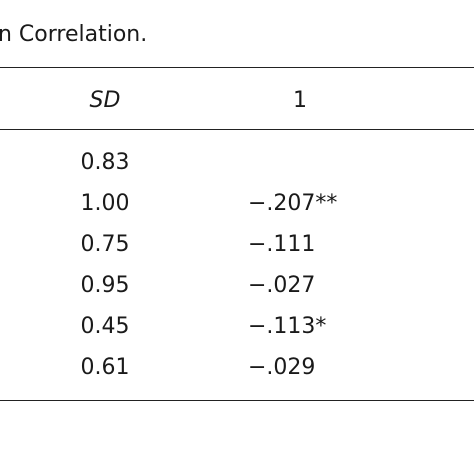  What do you see at coordinates (282, 285) in the screenshot?
I see `cell-col1: −.027` at bounding box center [282, 285].